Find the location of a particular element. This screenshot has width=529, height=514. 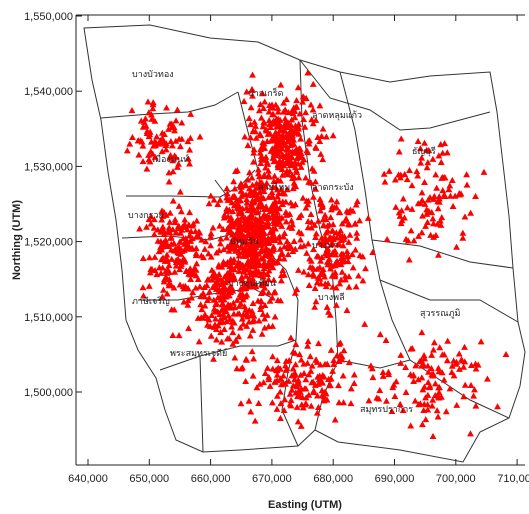

label-lat-lum-kaeo: ลาดหลุมแก้ว is located at coordinates (337, 115).